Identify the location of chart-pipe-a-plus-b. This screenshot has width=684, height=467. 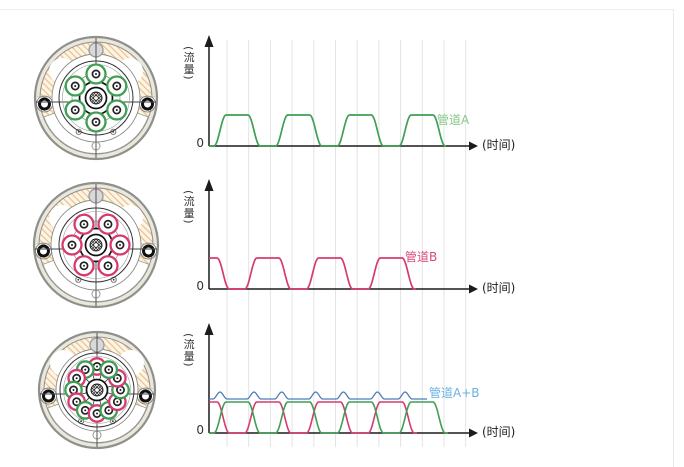
(341, 380).